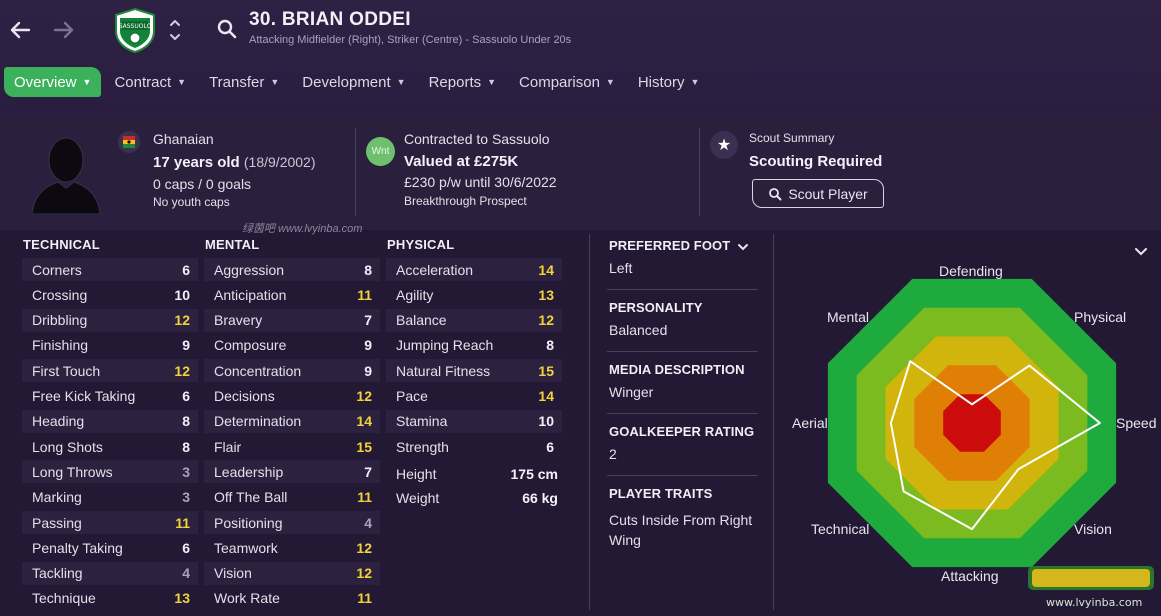 This screenshot has height=616, width=1161. I want to click on attribute-row: Work Rate 11, so click(292, 598).